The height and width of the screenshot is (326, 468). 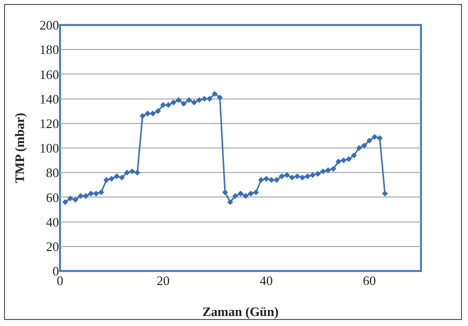 I want to click on x-tick-label: 60, so click(x=369, y=280).